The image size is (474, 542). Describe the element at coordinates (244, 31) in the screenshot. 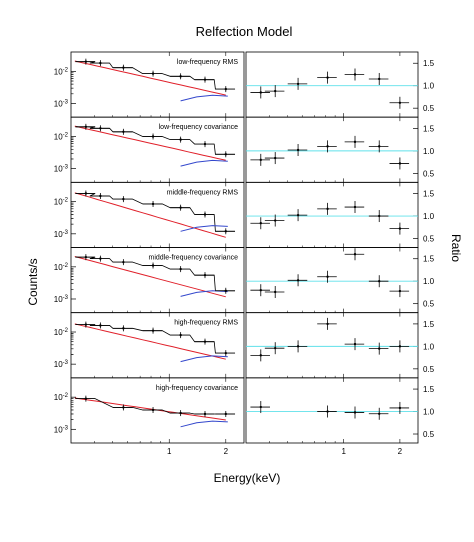

I see `chart-title: Relfection Model` at that location.